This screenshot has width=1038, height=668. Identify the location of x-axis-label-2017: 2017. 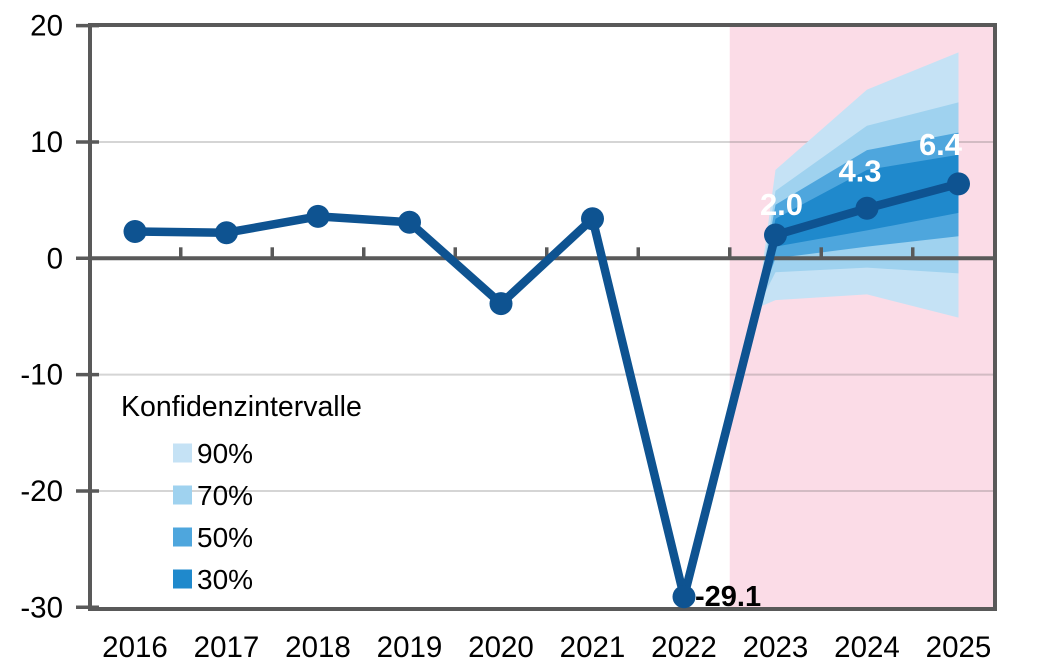
(227, 647).